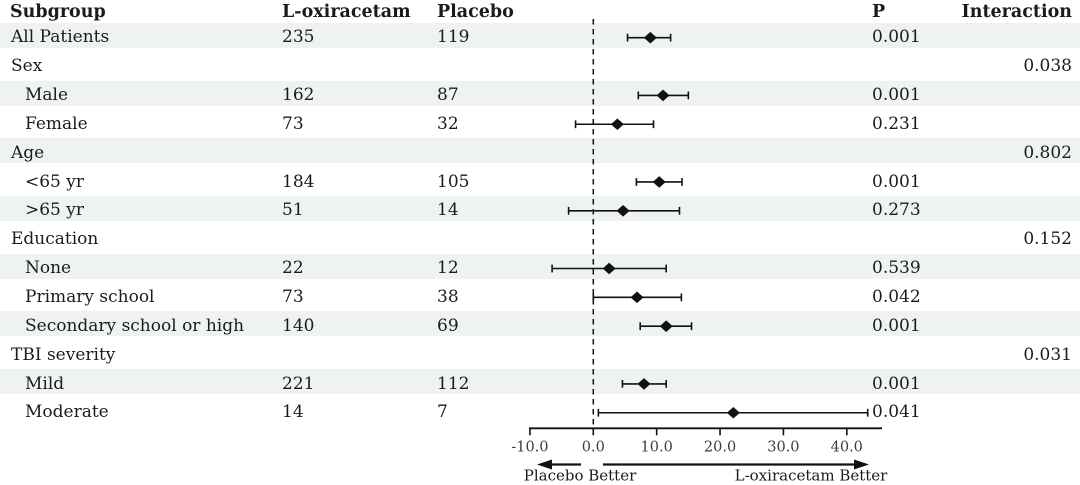 Image resolution: width=1080 pixels, height=485 pixels. I want to click on subgroup-label: Female, so click(56, 123).